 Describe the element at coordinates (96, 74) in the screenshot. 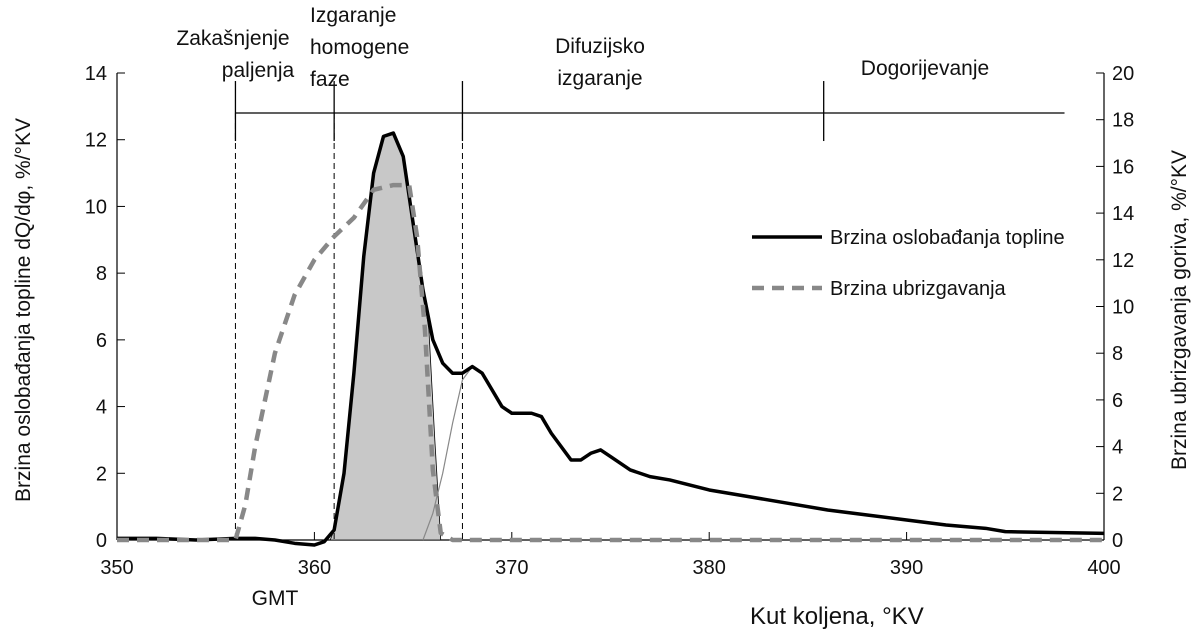

I see `y-tick-label: 14` at that location.